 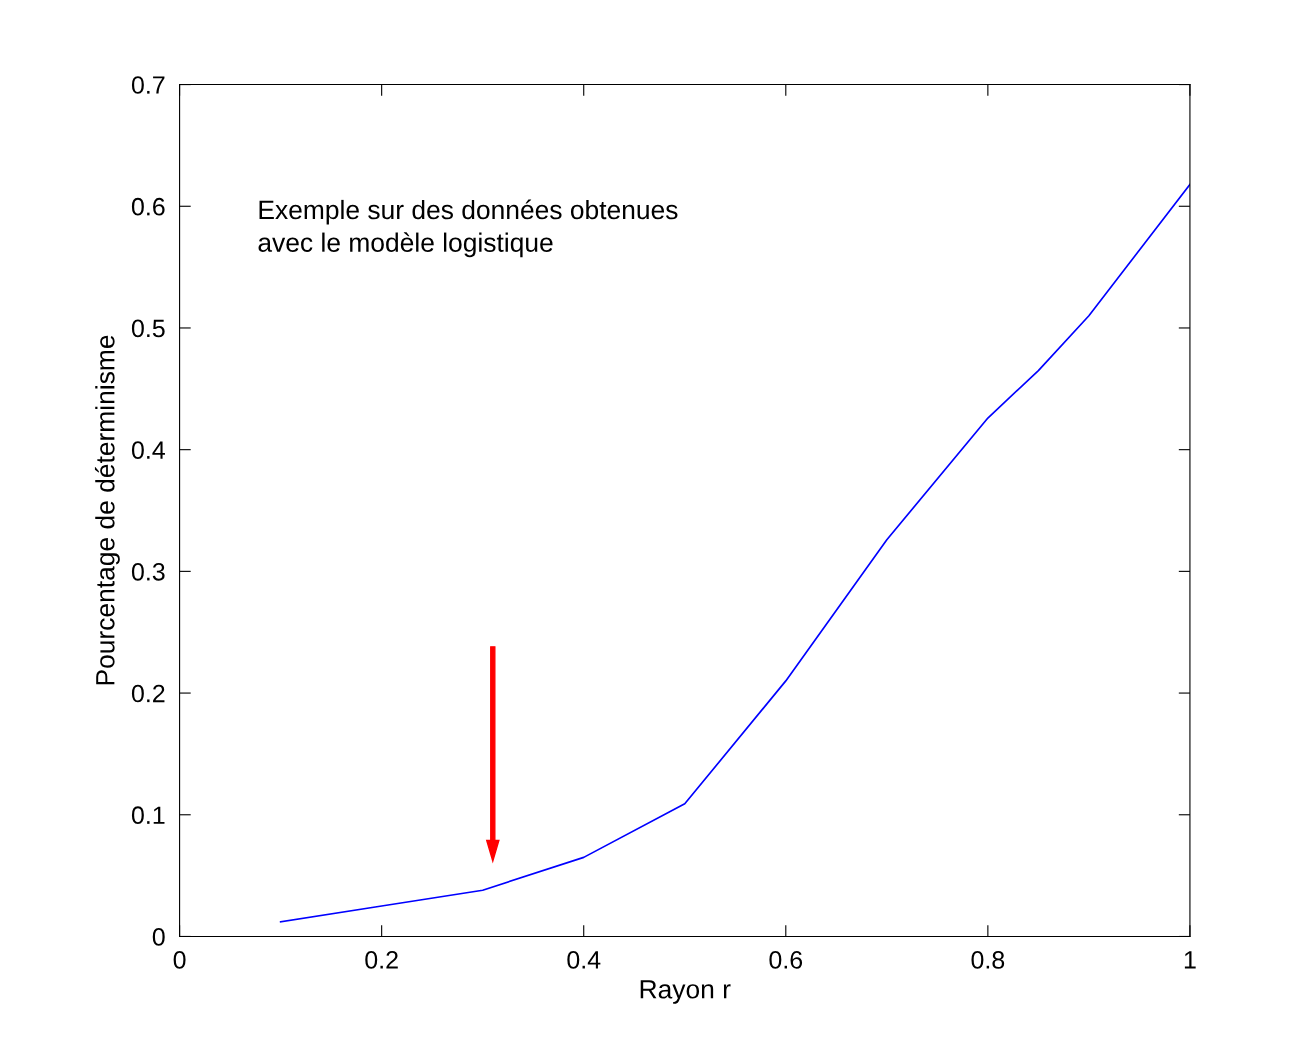 What do you see at coordinates (786, 960) in the screenshot?
I see `x-tick-label: 0.6` at bounding box center [786, 960].